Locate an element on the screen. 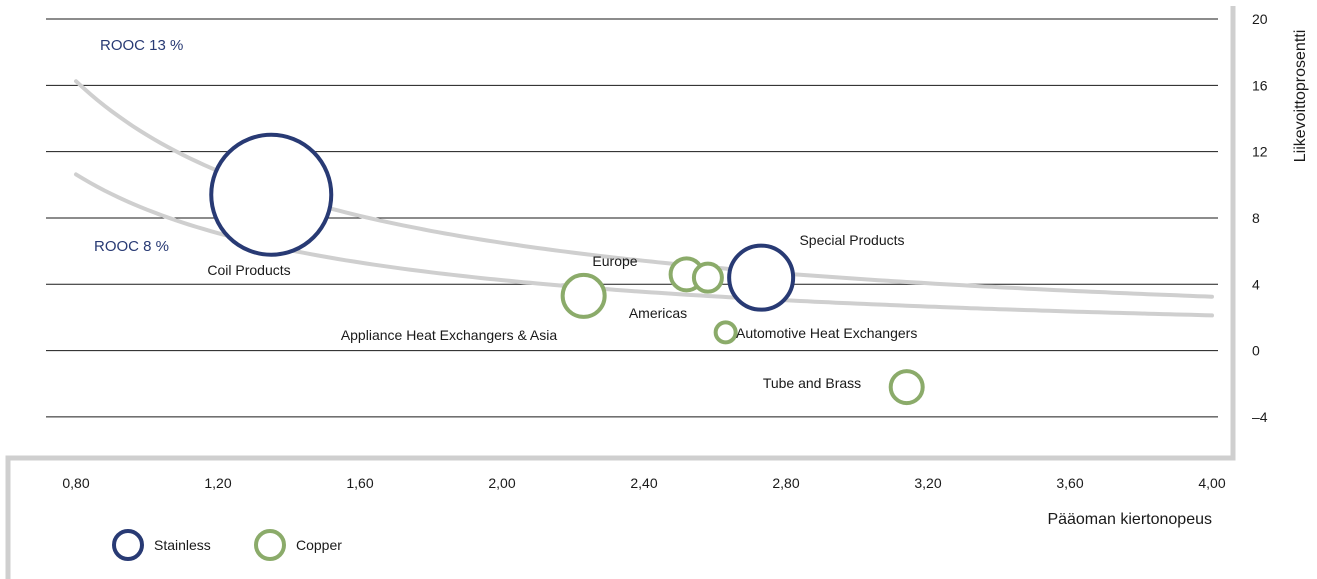  legend-label: Stainless is located at coordinates (182, 545).